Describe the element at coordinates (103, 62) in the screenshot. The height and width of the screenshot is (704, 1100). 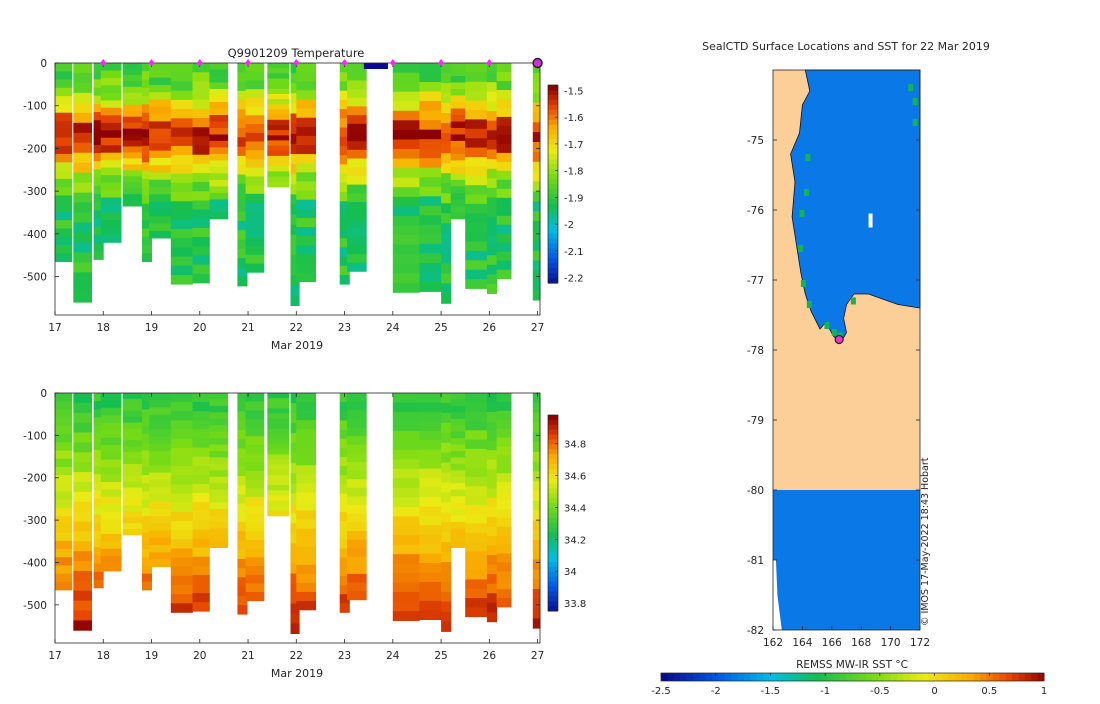
I see `surface-marker` at that location.